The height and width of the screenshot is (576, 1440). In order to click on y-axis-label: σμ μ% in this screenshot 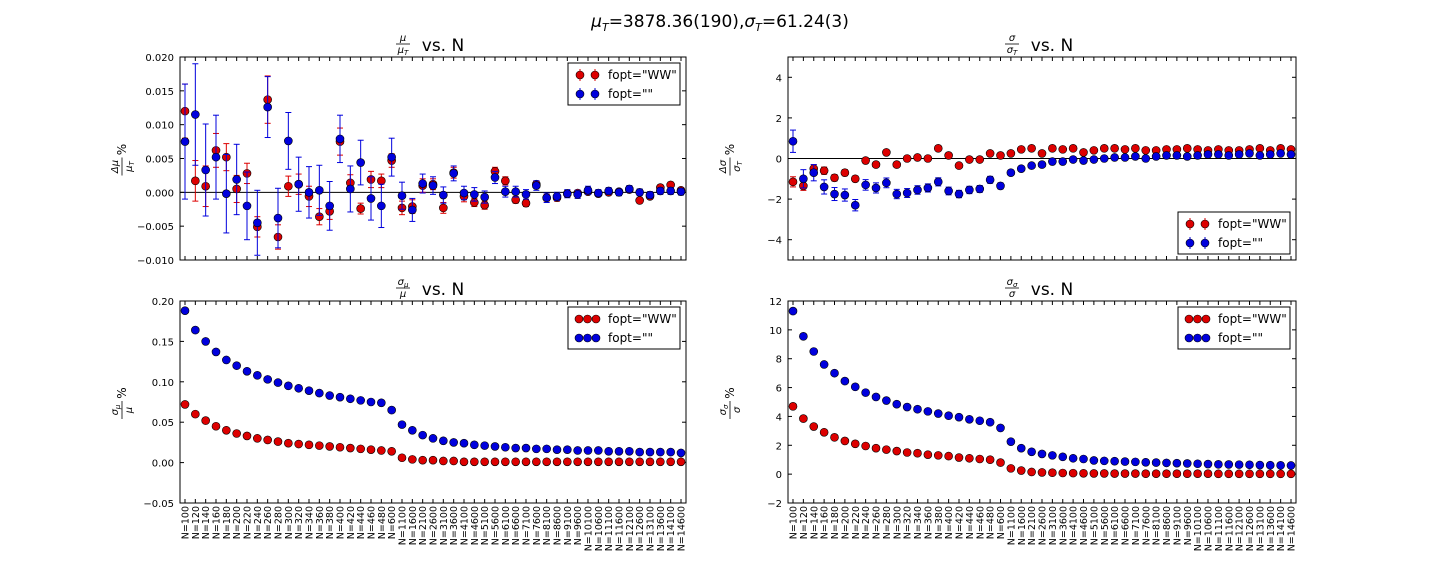, I will do `click(122, 403)`.